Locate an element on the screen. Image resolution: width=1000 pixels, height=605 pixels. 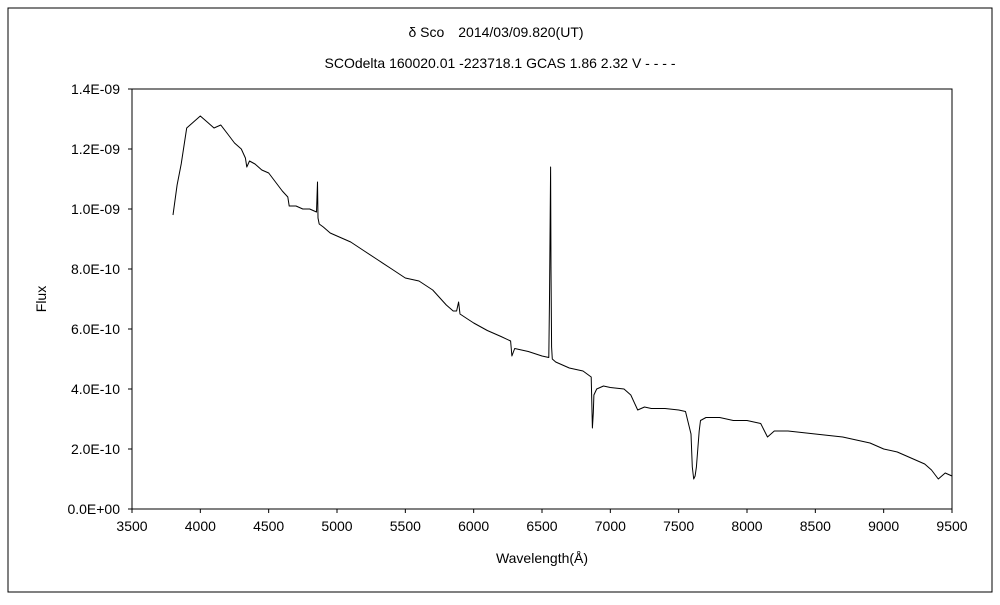
y-tick-label: 6.0E-10 is located at coordinates (95, 329).